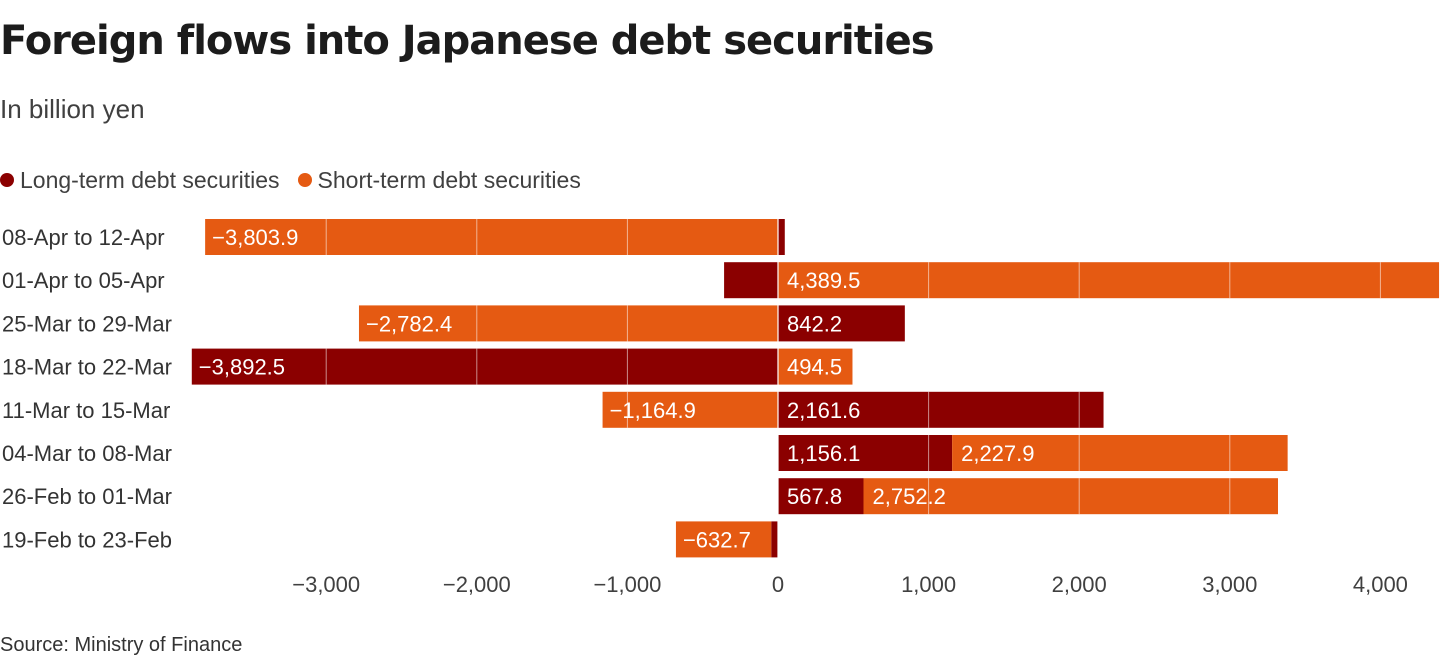 The image size is (1440, 664). What do you see at coordinates (1079, 584) in the screenshot?
I see `x-tick-label: 2,000` at bounding box center [1079, 584].